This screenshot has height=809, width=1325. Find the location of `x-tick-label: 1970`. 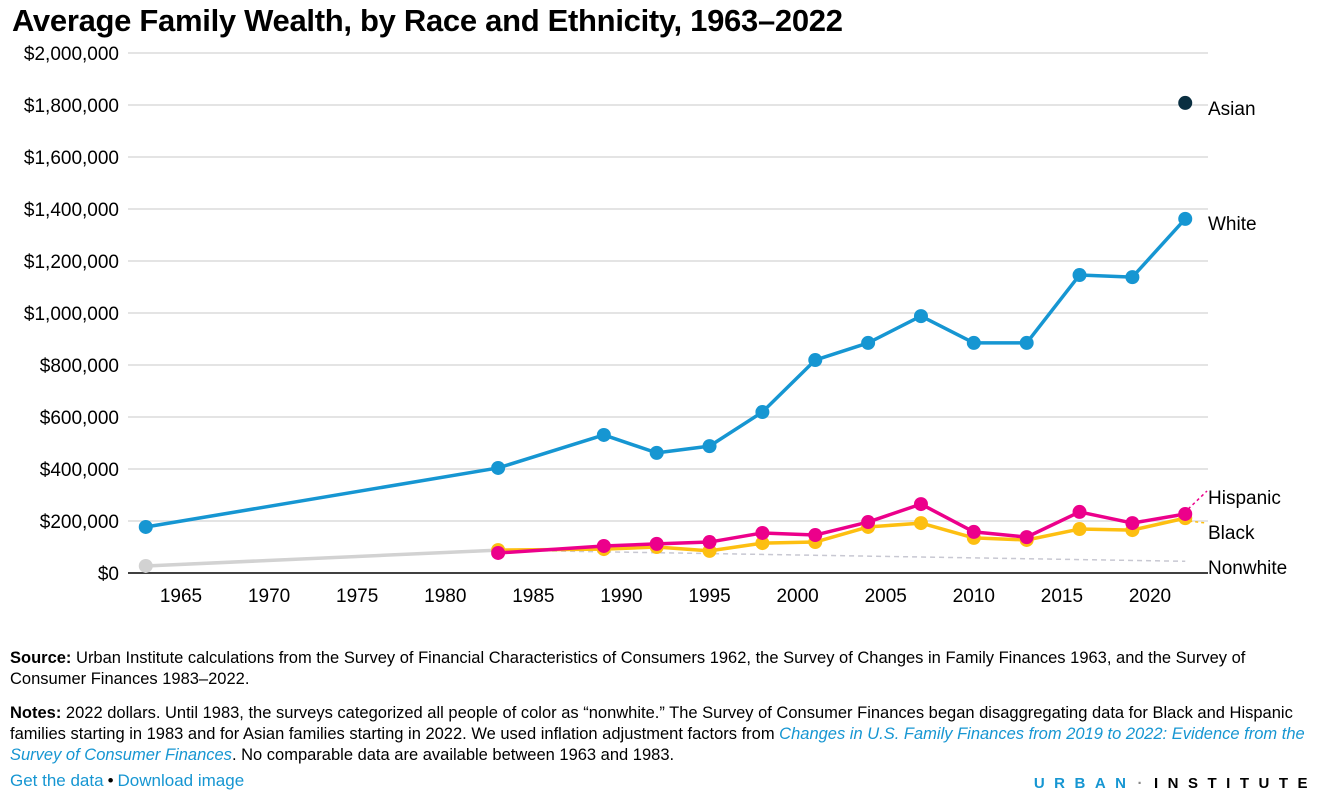

x-tick-label: 1970 is located at coordinates (269, 596).